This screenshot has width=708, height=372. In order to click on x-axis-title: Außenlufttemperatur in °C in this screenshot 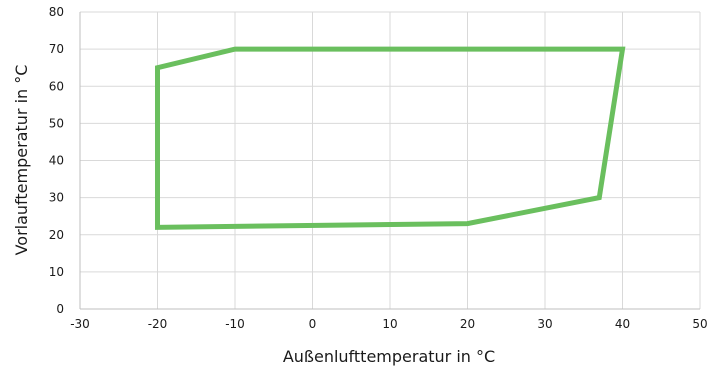, I will do `click(389, 356)`.